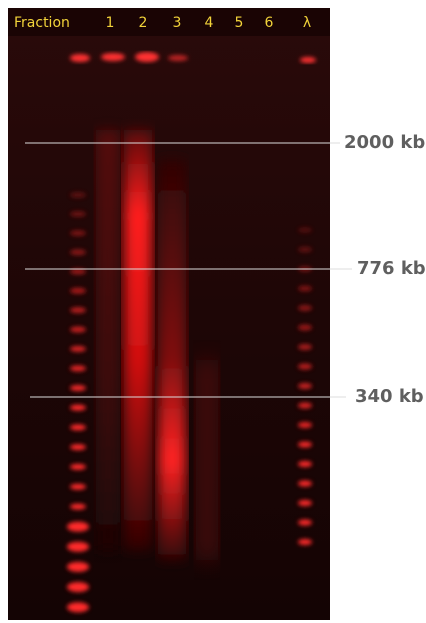 This screenshot has height=623, width=426. Describe the element at coordinates (239, 23) in the screenshot. I see `lane-label: 5` at that location.